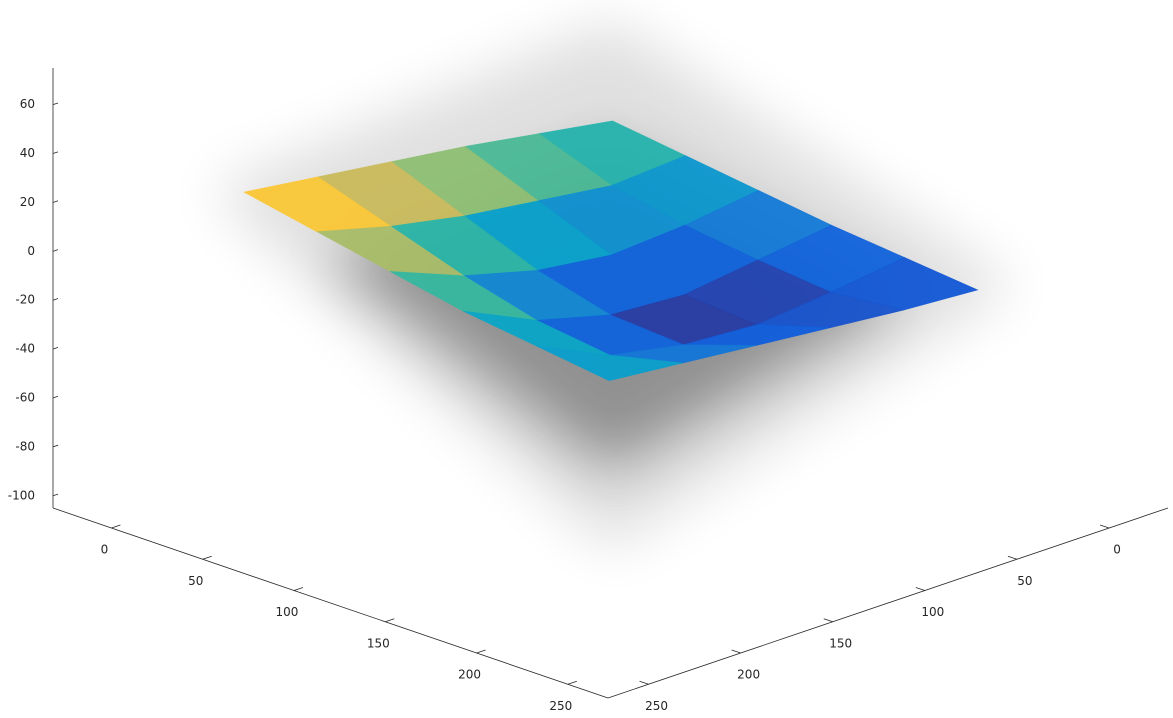  Describe the element at coordinates (31, 251) in the screenshot. I see `z-tick-label: 0` at that location.